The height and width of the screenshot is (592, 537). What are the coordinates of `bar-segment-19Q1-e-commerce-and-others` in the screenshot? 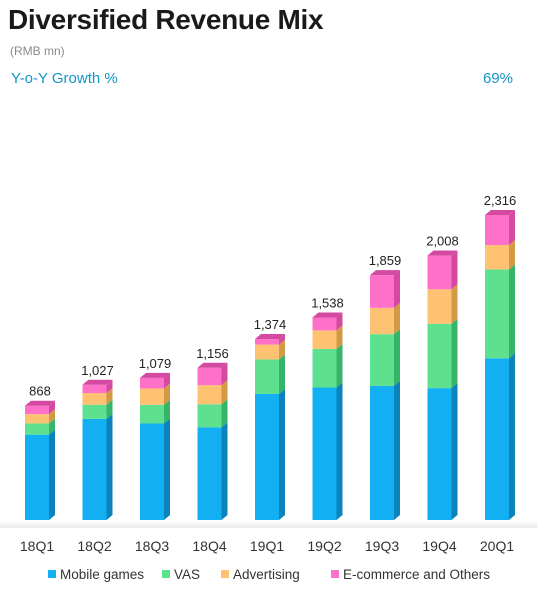 It's located at (267, 342).